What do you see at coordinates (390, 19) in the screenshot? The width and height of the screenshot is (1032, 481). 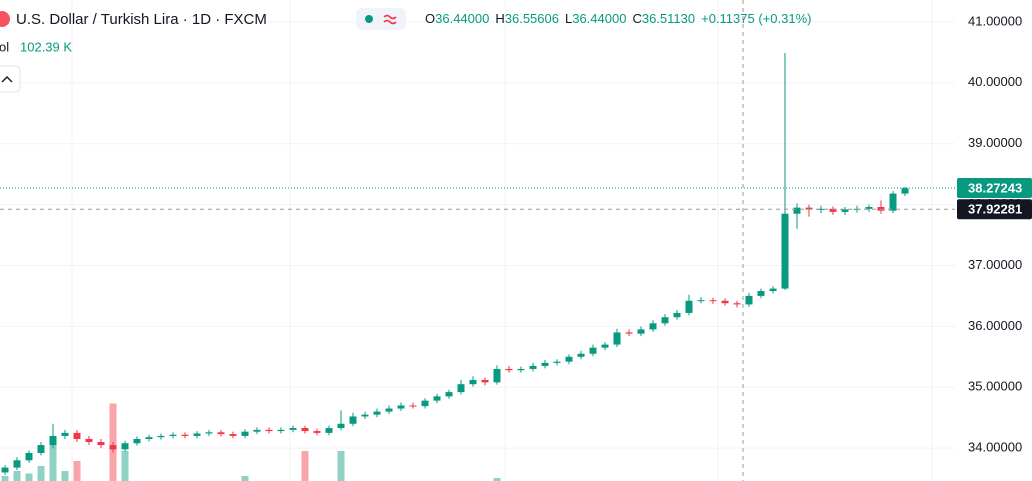 I see `delay-icon` at bounding box center [390, 19].